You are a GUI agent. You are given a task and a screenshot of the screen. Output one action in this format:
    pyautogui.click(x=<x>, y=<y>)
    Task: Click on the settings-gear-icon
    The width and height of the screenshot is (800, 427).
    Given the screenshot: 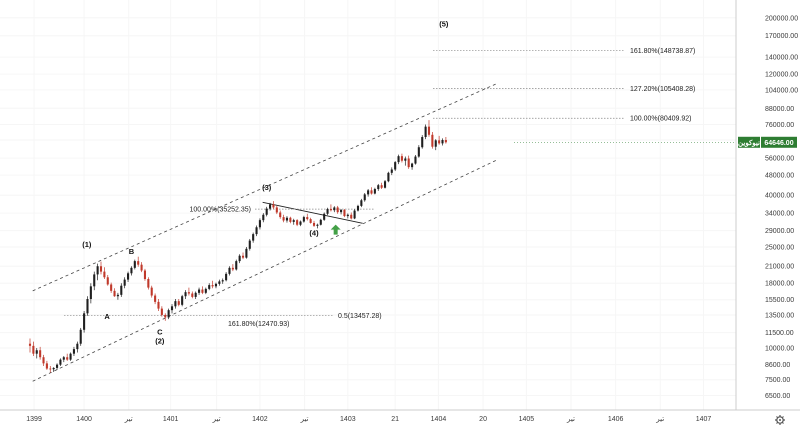 What is the action you would take?
    pyautogui.click(x=780, y=420)
    